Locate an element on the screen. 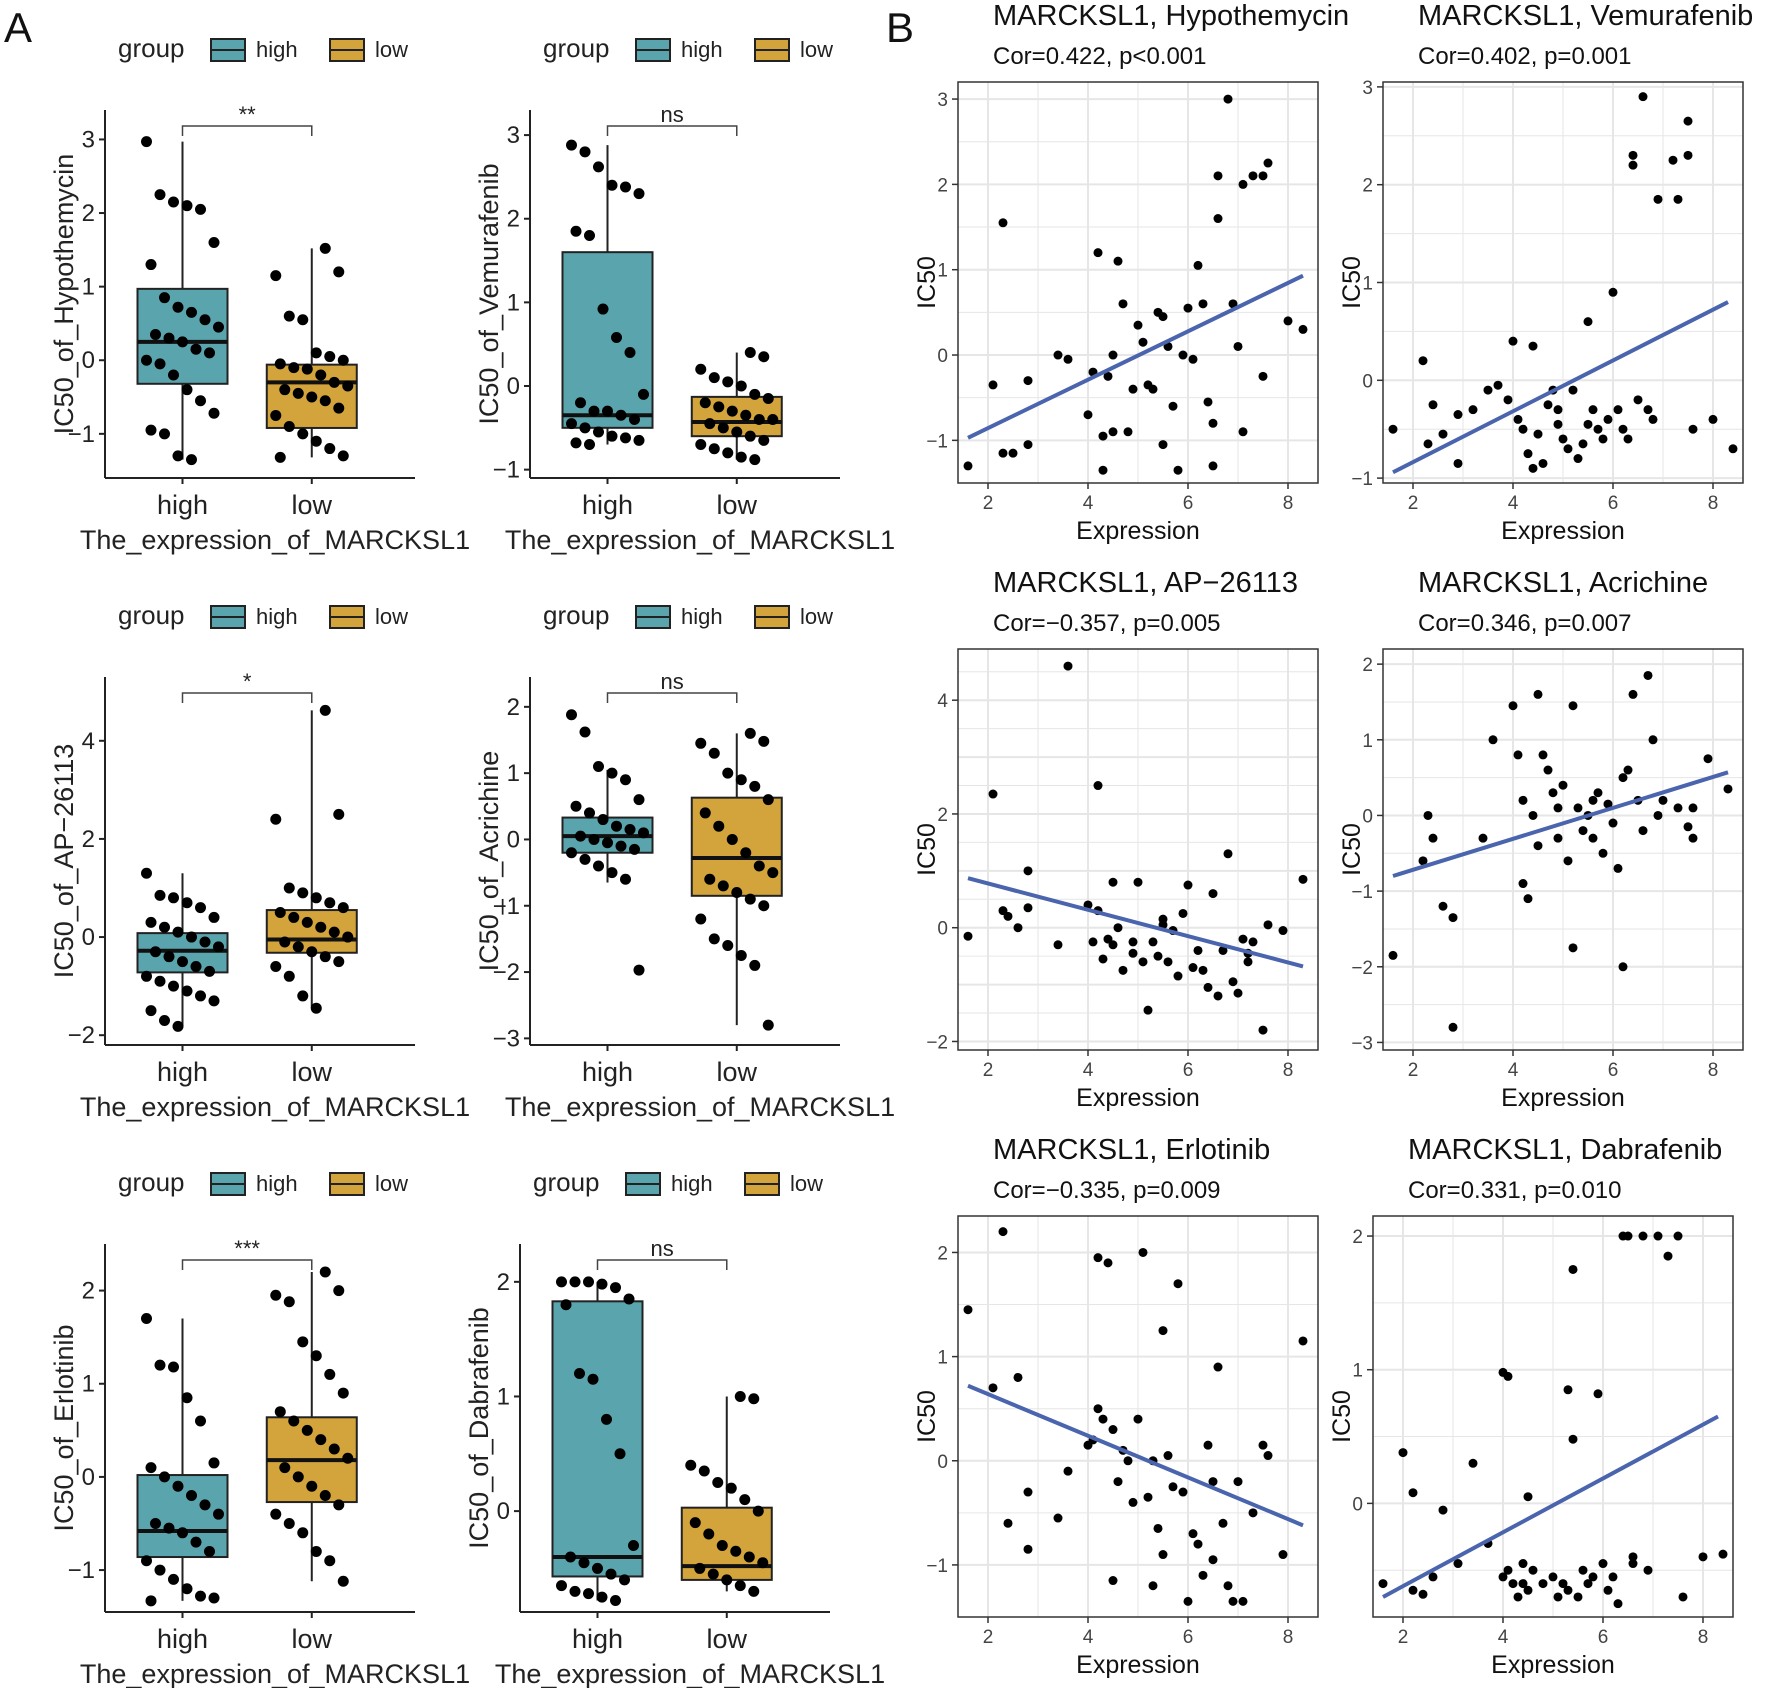 Image resolution: width=1772 pixels, height=1688 pixels. box-high is located at coordinates (597, 1439).